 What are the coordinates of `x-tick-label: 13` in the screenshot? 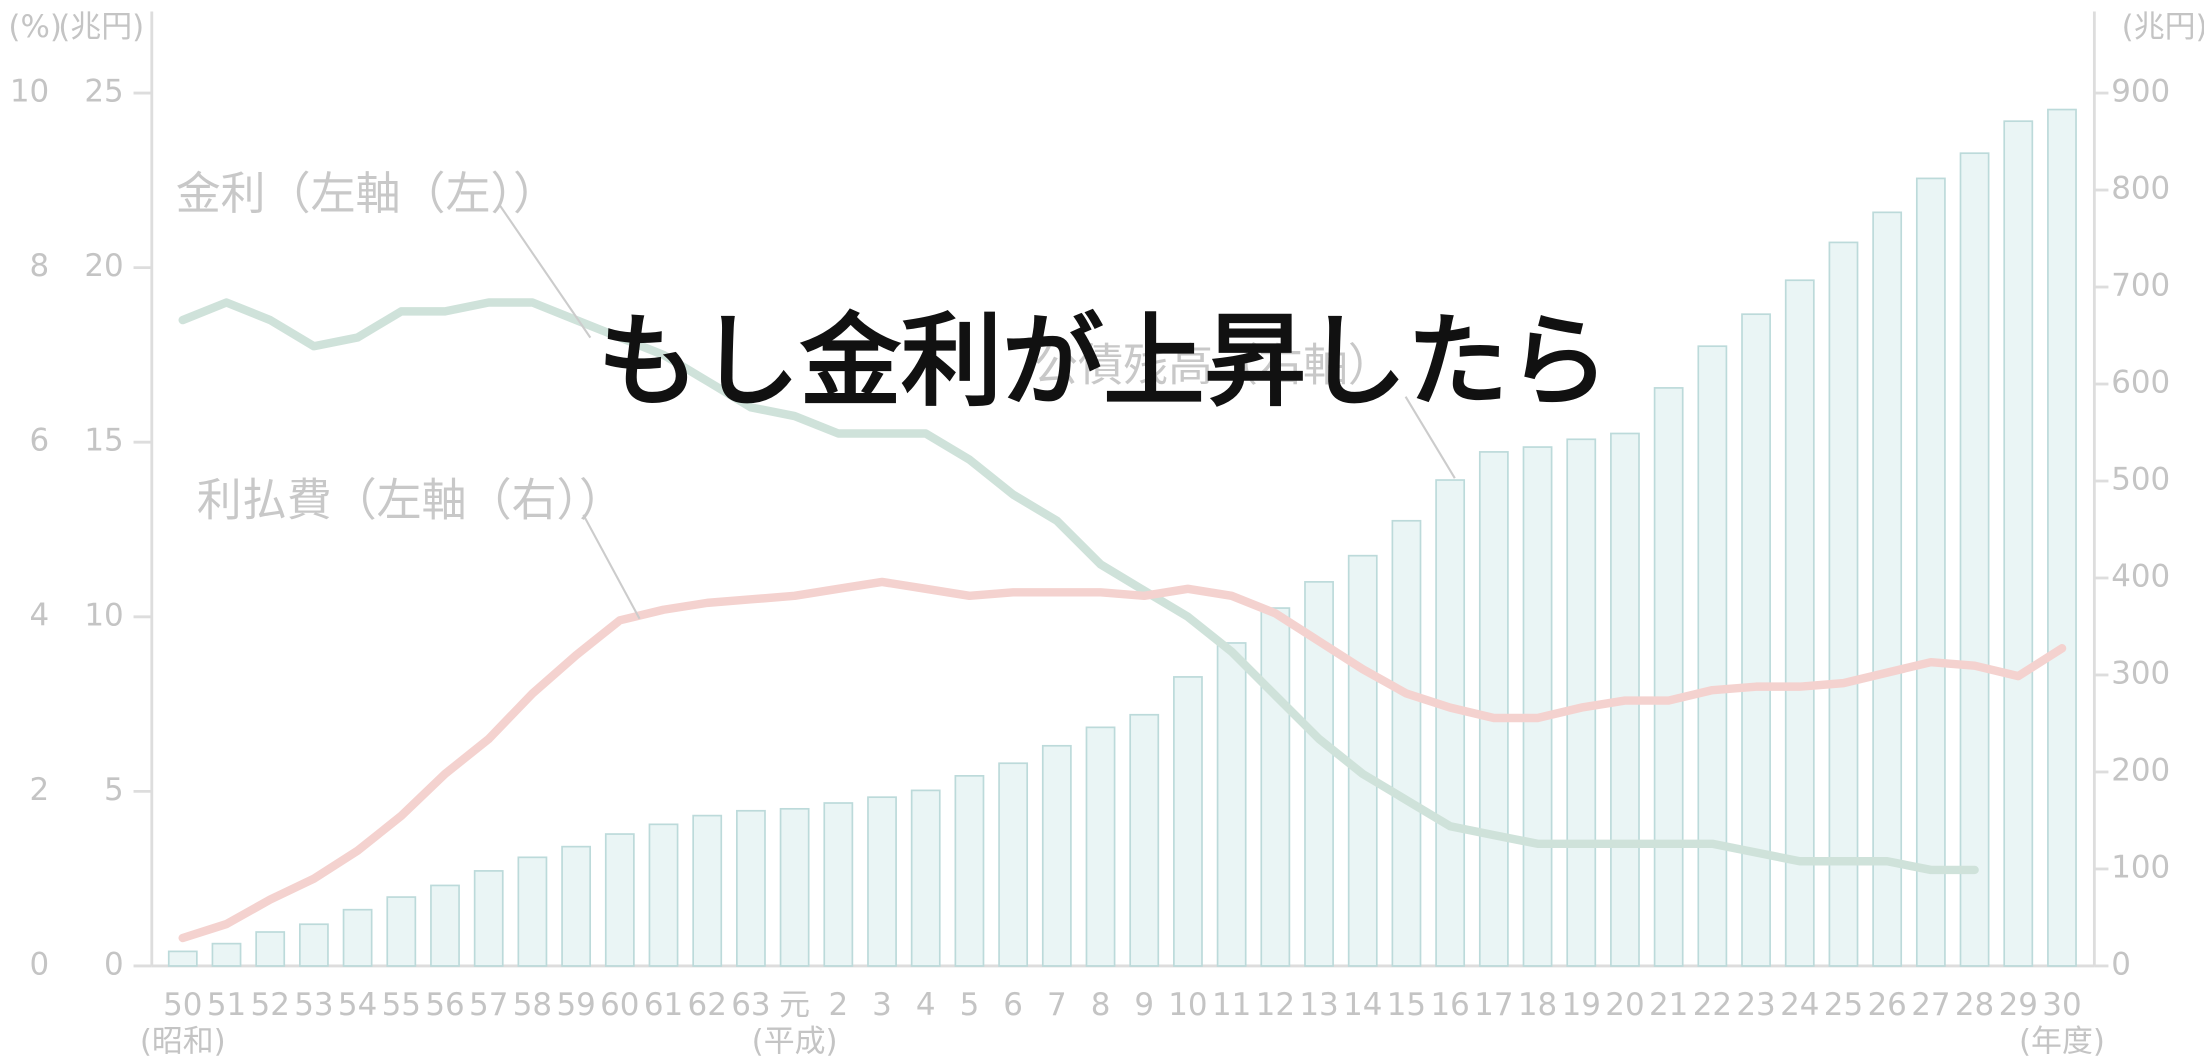 It's located at (1318, 1005).